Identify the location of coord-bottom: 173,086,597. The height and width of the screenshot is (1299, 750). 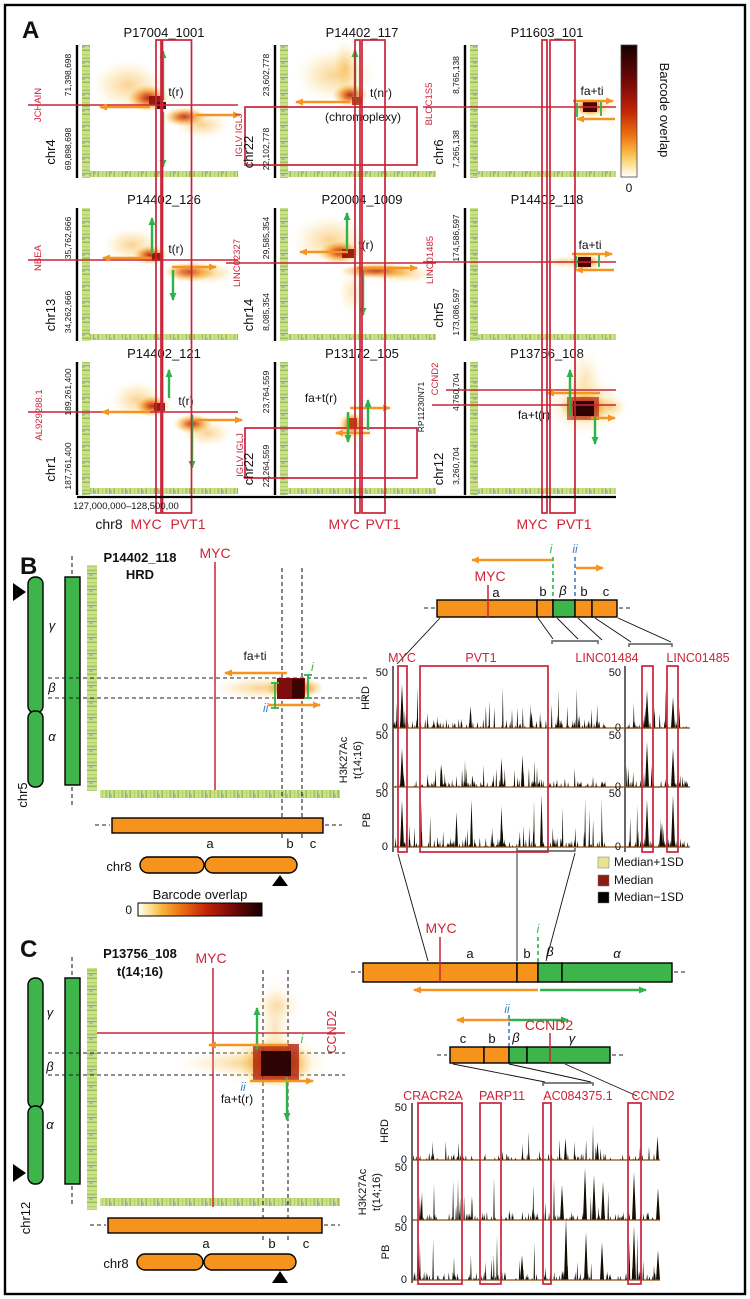
(456, 312).